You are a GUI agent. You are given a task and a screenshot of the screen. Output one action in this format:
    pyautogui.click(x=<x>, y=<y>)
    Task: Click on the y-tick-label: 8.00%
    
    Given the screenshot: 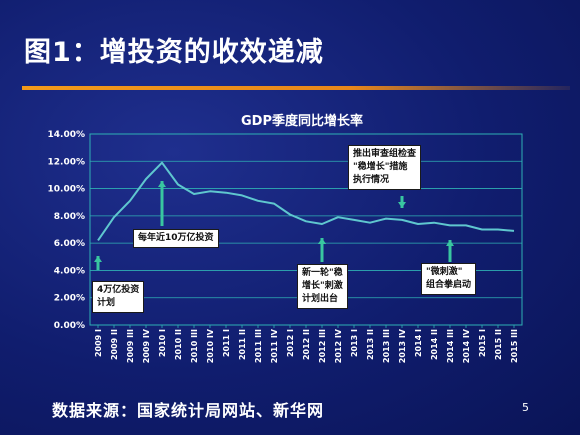 What is the action you would take?
    pyautogui.click(x=69, y=217)
    